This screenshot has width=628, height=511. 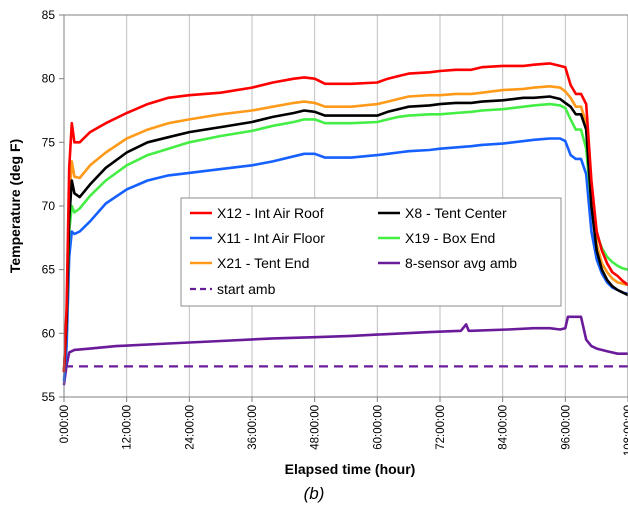 I want to click on x-tick-label: 36:00:00, so click(x=253, y=427).